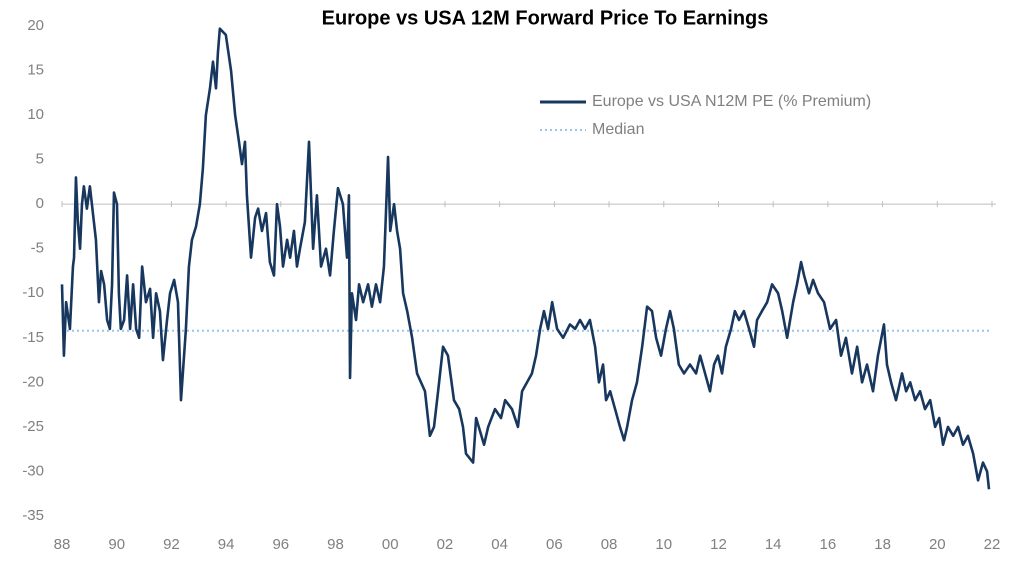  I want to click on y-tick-label: 15, so click(35, 70).